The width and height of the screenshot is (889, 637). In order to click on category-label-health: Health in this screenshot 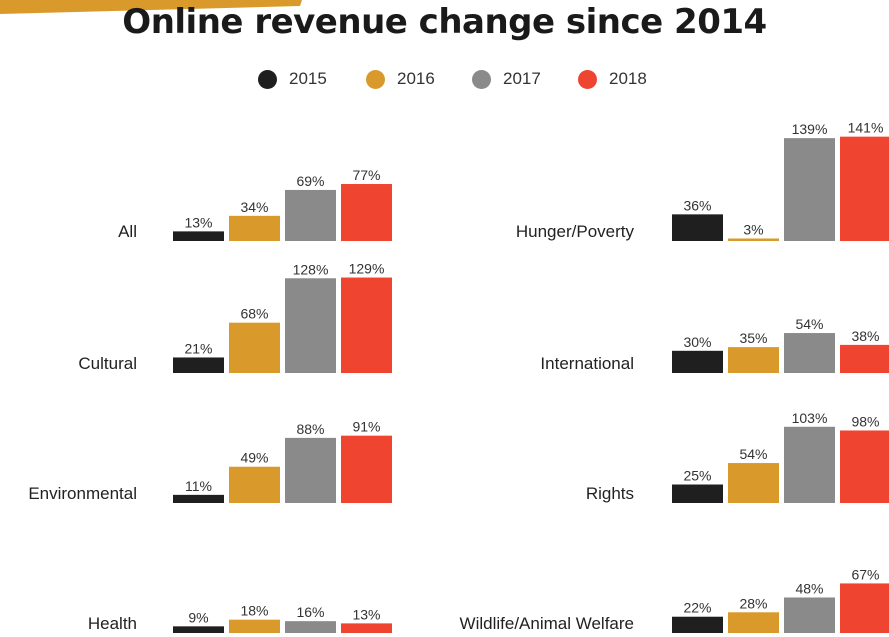, I will do `click(112, 623)`.